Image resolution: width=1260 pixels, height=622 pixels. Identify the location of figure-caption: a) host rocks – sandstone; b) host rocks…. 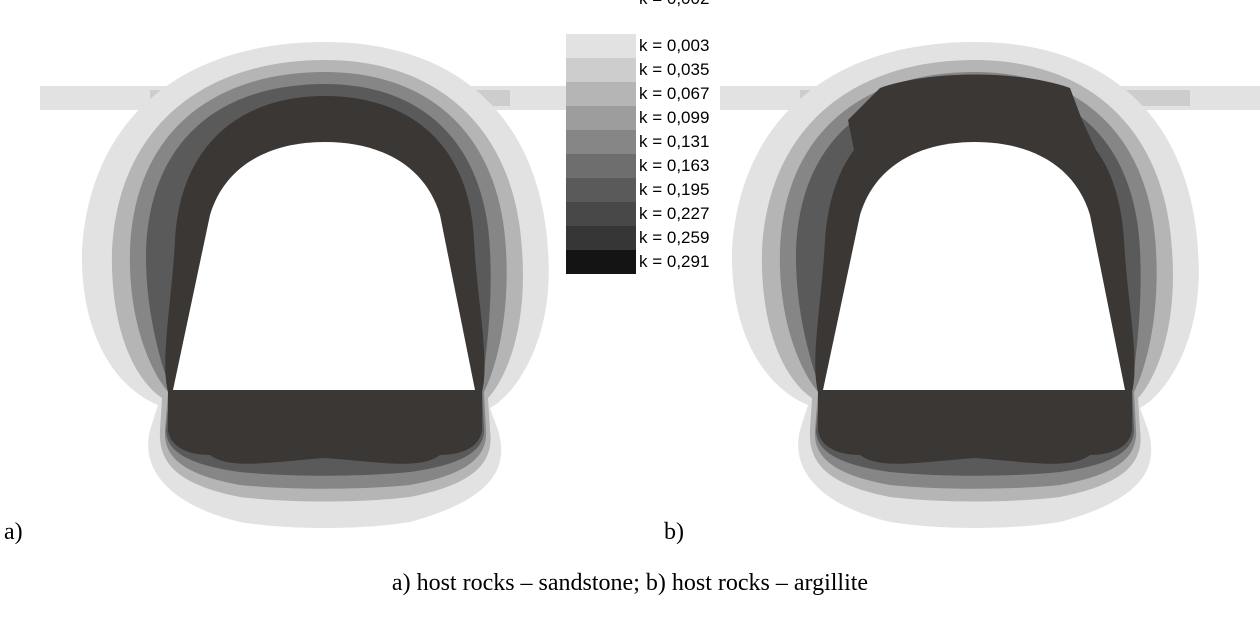
(630, 583).